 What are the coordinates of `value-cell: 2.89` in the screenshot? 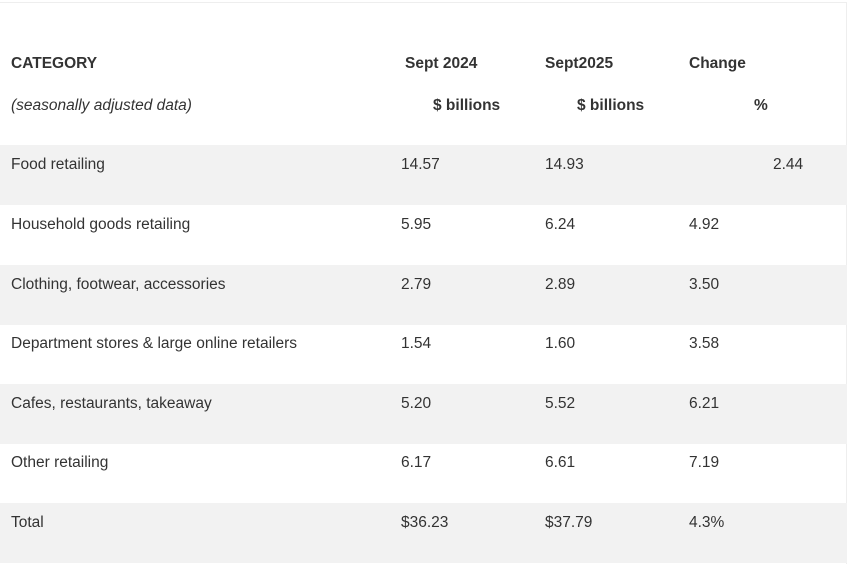 It's located at (560, 284).